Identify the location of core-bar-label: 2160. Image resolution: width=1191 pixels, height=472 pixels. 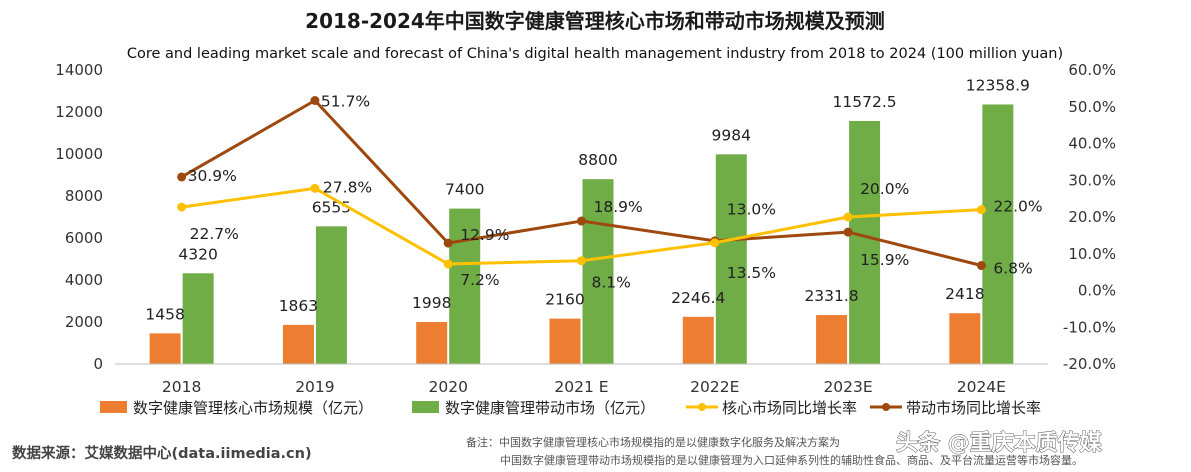
(564, 300).